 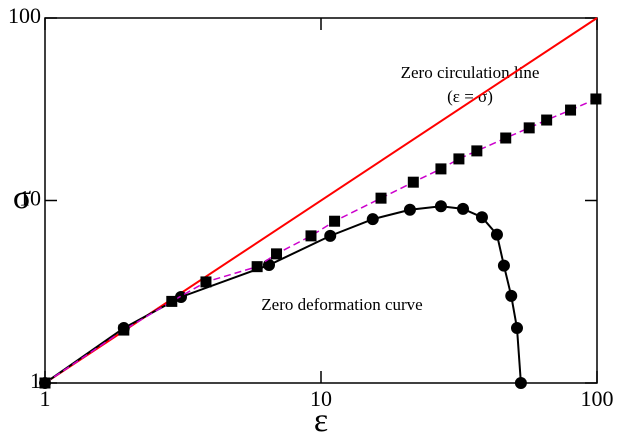 I want to click on y-axis-label: σ, so click(x=22, y=197).